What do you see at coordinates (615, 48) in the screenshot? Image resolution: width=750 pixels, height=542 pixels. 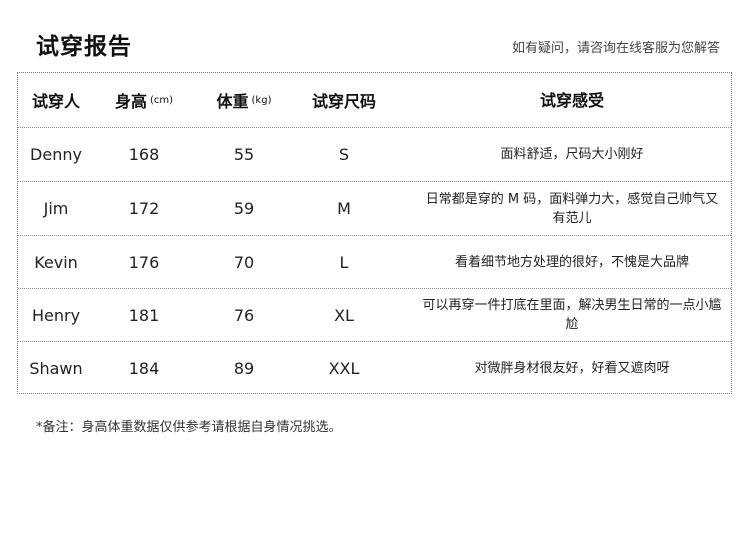 I see `customer-service-hint: 如有疑问，请咨询在线客服为您解答` at bounding box center [615, 48].